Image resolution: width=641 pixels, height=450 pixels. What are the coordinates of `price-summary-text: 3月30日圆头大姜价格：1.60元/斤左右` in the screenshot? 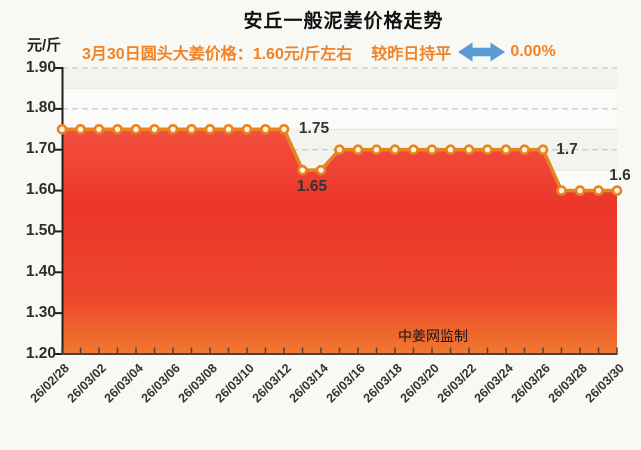 It's located at (217, 54).